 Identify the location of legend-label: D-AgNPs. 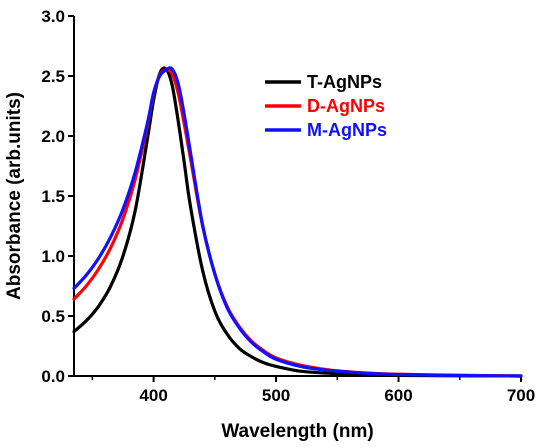
(346, 106).